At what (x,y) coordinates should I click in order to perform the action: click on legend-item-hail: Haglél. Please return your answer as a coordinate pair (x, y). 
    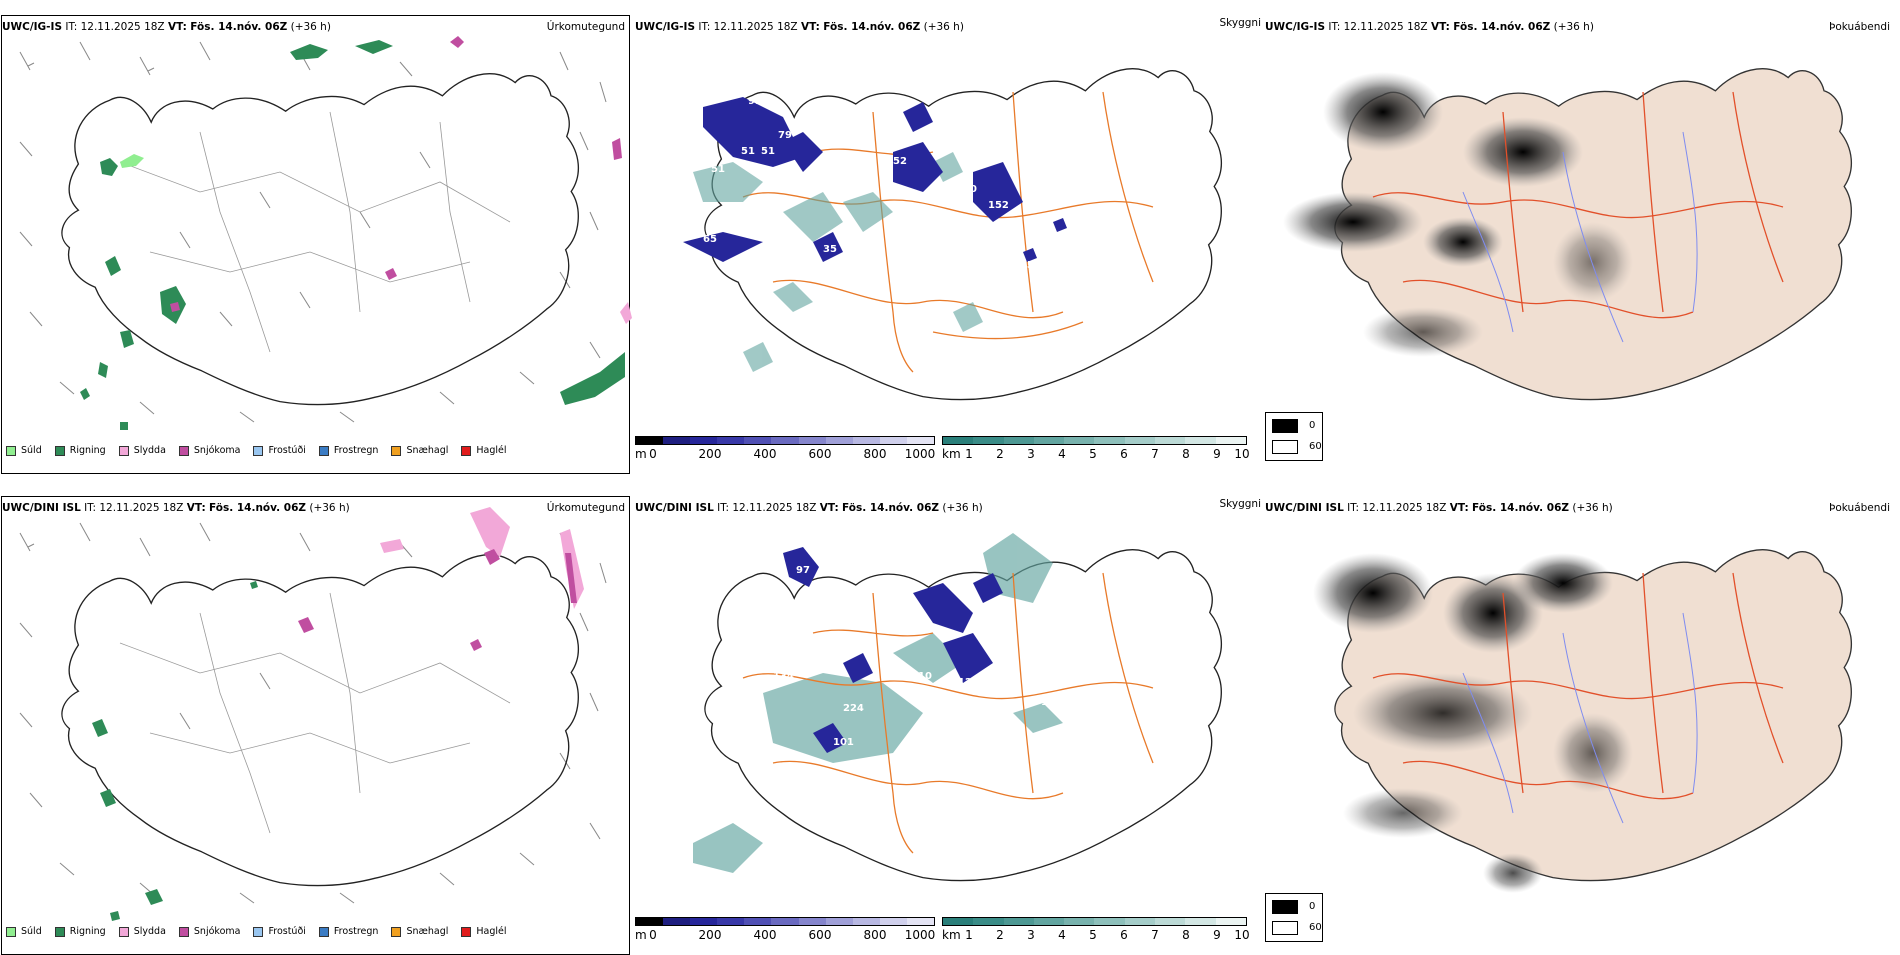
    Looking at the image, I should click on (484, 450).